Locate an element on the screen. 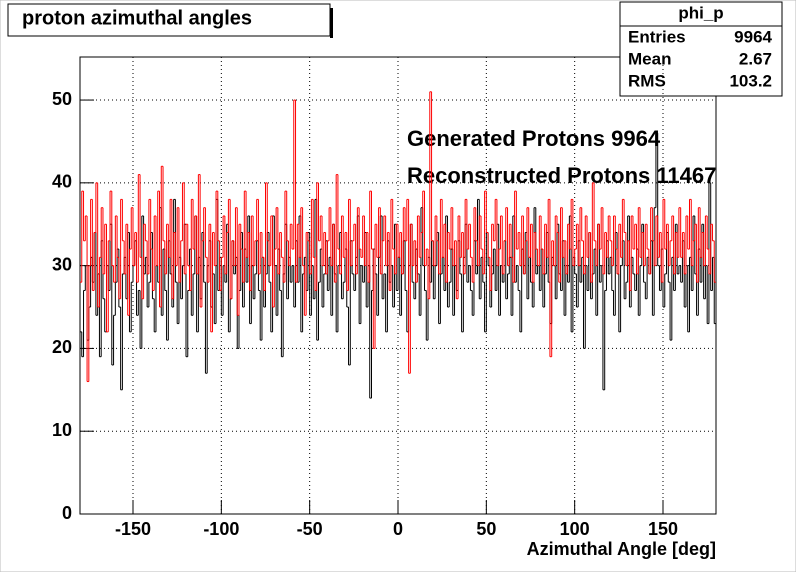 The image size is (796, 572). x-tick-label: -100 is located at coordinates (221, 529).